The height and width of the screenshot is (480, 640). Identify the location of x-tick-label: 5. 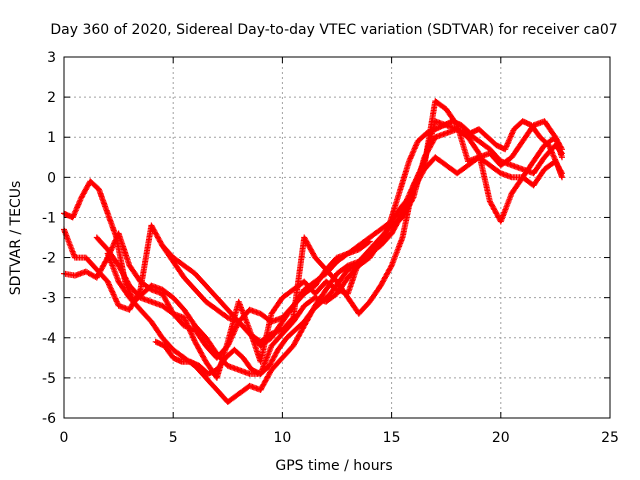
(173, 438).